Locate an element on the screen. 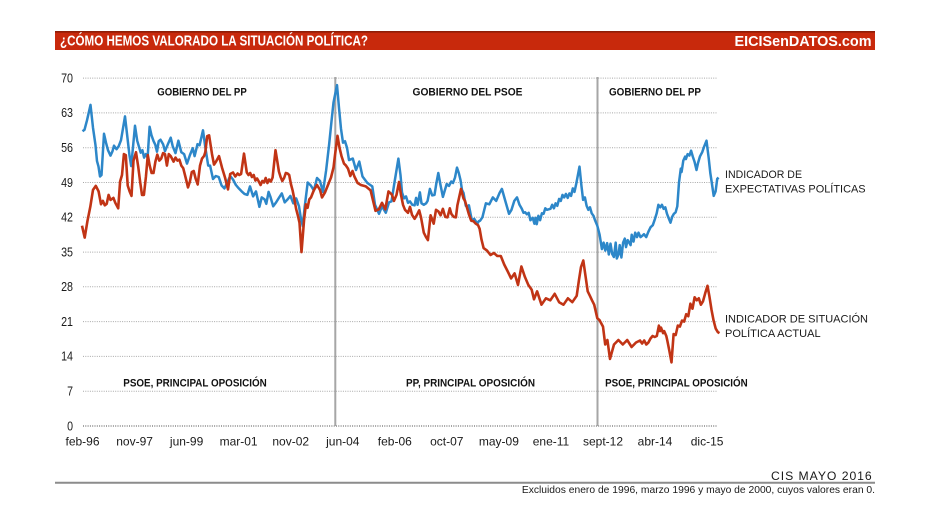 The image size is (930, 523). svg-text: nov-02 is located at coordinates (290, 441).